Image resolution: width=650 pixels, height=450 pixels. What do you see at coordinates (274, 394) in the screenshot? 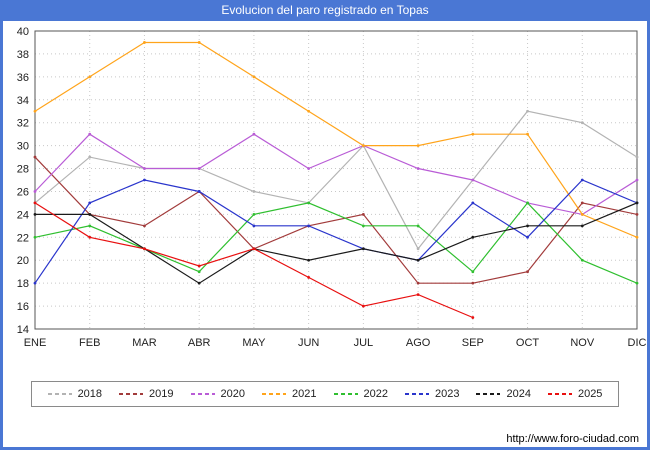
I see `legend-swatch-2021` at bounding box center [274, 394].